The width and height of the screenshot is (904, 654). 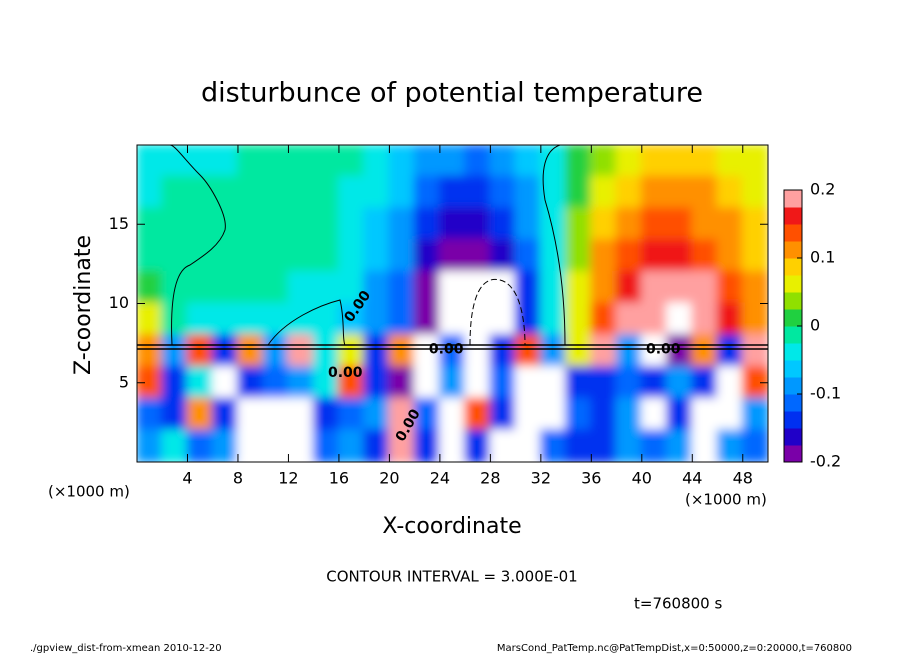 What do you see at coordinates (663, 349) in the screenshot?
I see `contour-label: 0.00` at bounding box center [663, 349].